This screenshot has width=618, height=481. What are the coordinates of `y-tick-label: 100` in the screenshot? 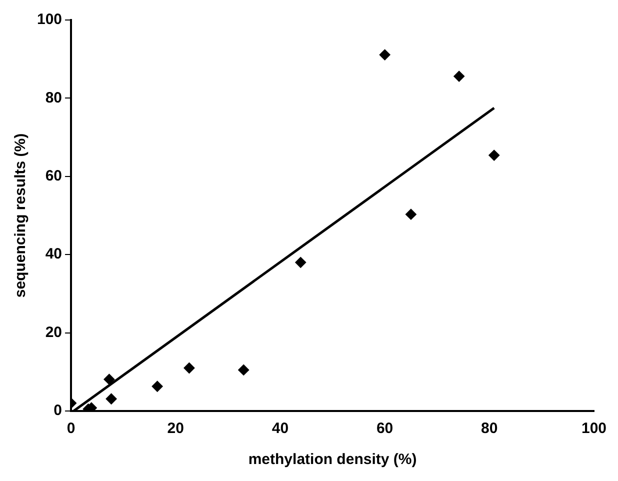 It's located at (49, 19).